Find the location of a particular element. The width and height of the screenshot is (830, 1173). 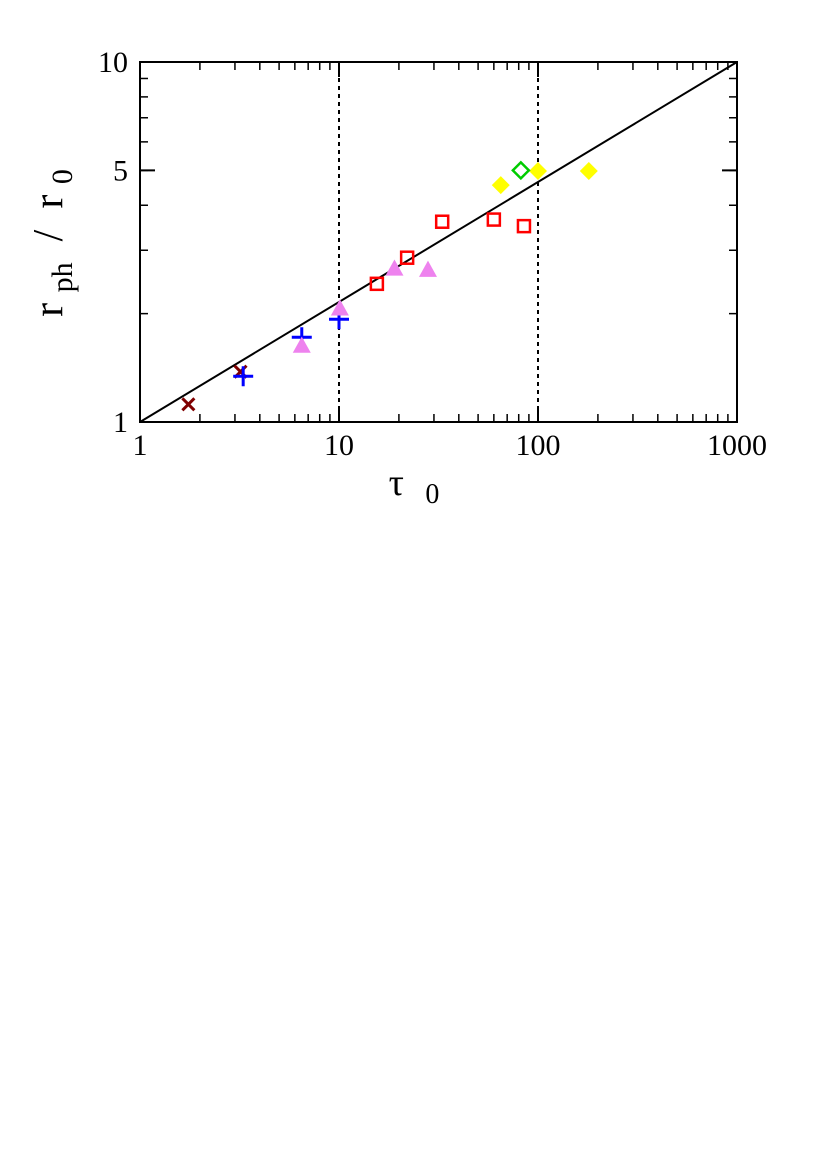

y-axis-label-slash: / is located at coordinates (49, 235).